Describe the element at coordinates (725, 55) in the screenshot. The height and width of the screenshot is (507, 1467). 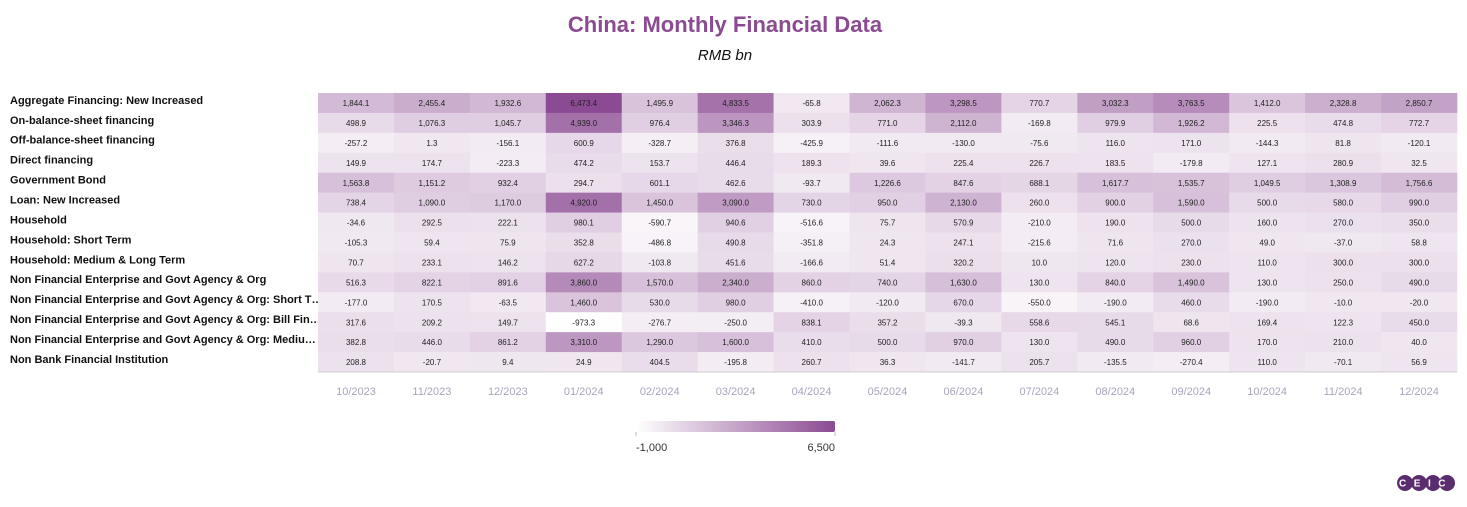
I see `chart-subtitle: RMB bn` at that location.